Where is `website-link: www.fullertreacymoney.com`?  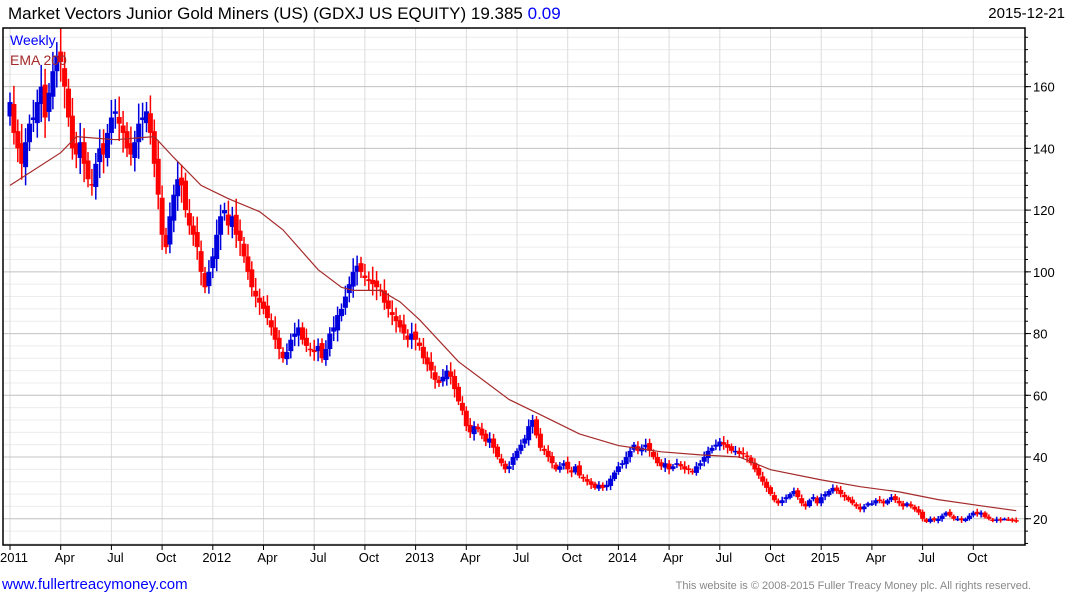 website-link: www.fullertreacymoney.com is located at coordinates (95, 584).